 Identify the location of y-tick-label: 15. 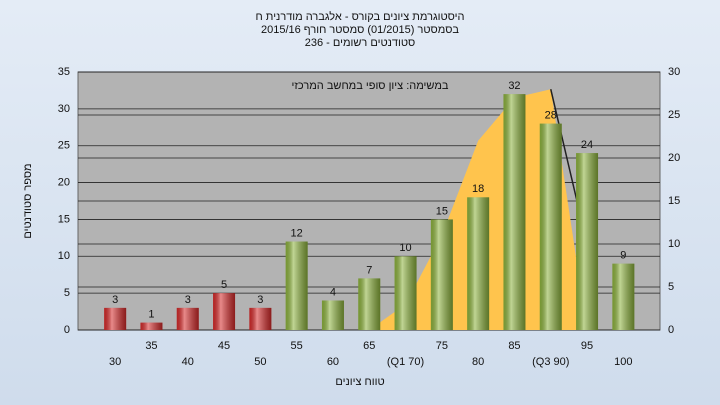
(64, 219).